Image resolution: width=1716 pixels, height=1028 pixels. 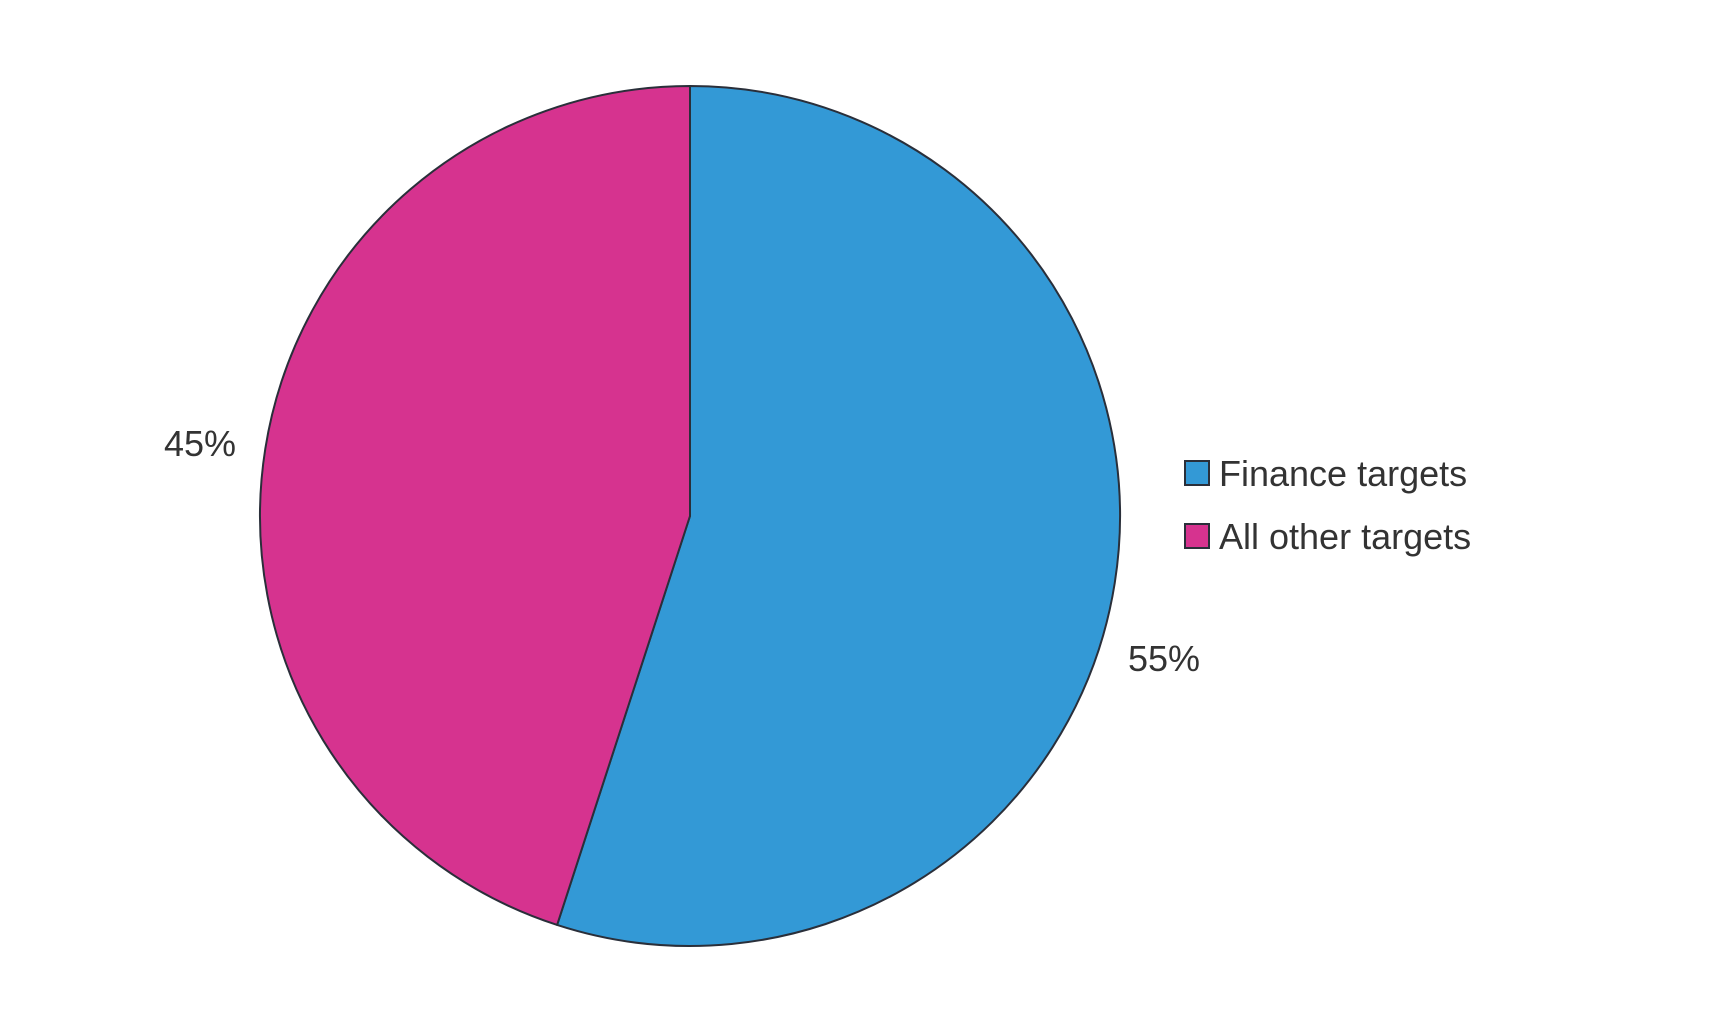 I want to click on slice-label-all-other-targets: 45%, so click(x=200, y=443).